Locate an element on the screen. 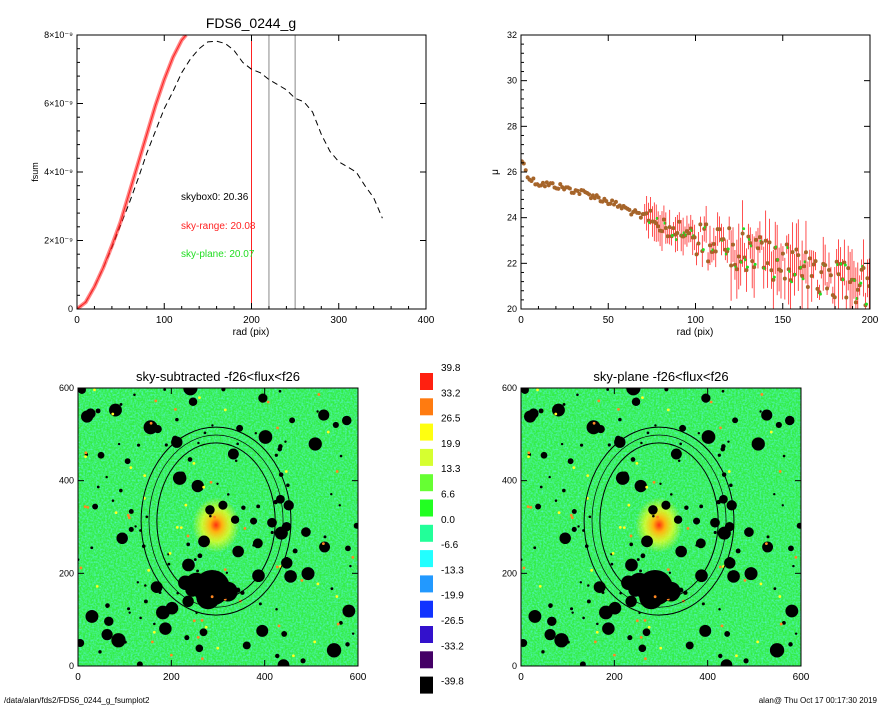 The height and width of the screenshot is (708, 885). y-tick-label: 22 is located at coordinates (512, 263).